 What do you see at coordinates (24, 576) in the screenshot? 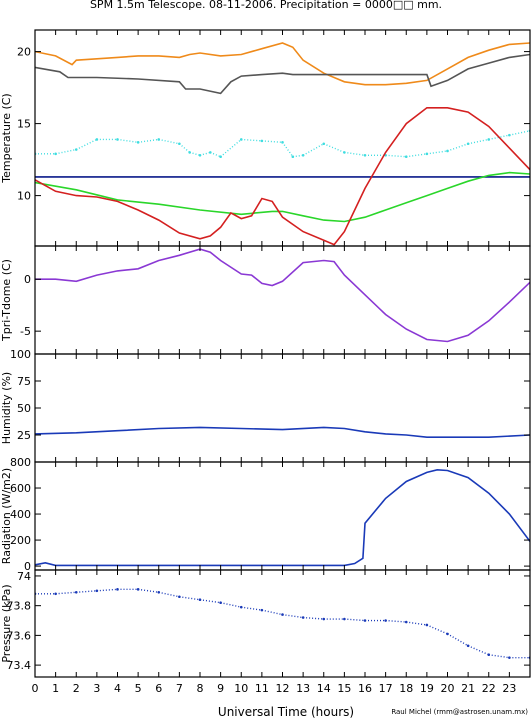
I see `y-tick-label: 74` at bounding box center [24, 576].